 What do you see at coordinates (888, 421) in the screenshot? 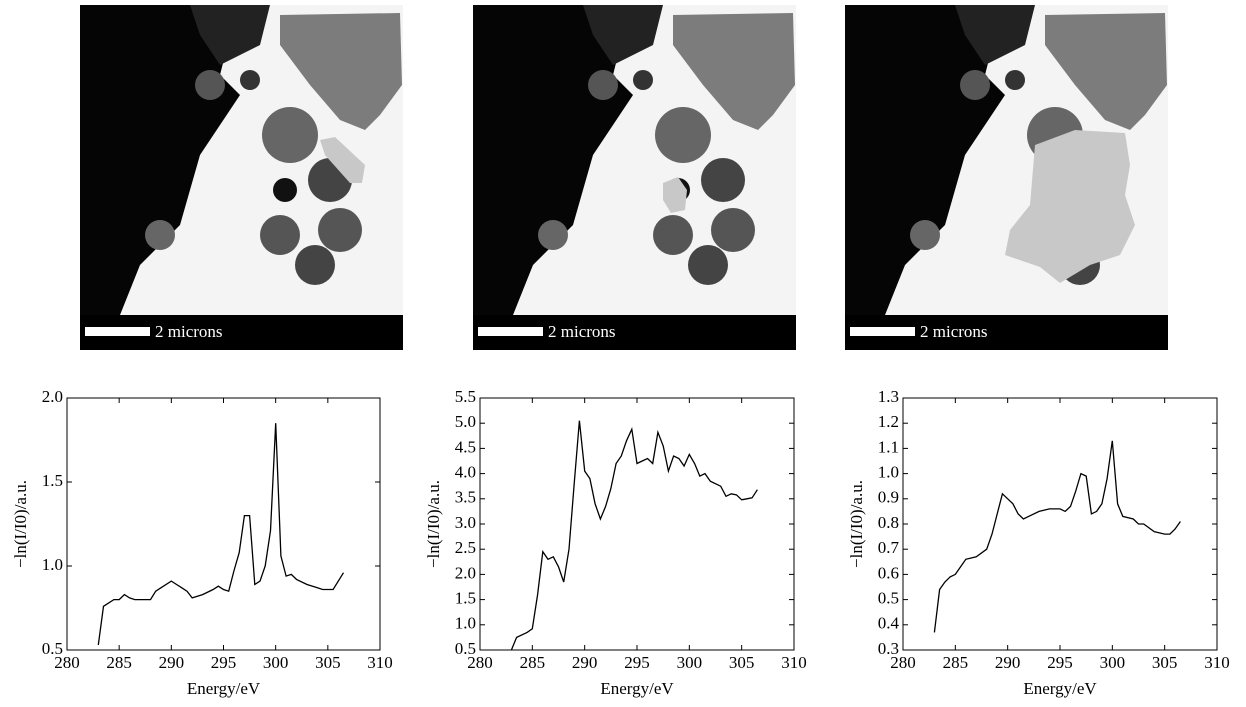
I see `y-tick-label: 1.2` at bounding box center [888, 421].